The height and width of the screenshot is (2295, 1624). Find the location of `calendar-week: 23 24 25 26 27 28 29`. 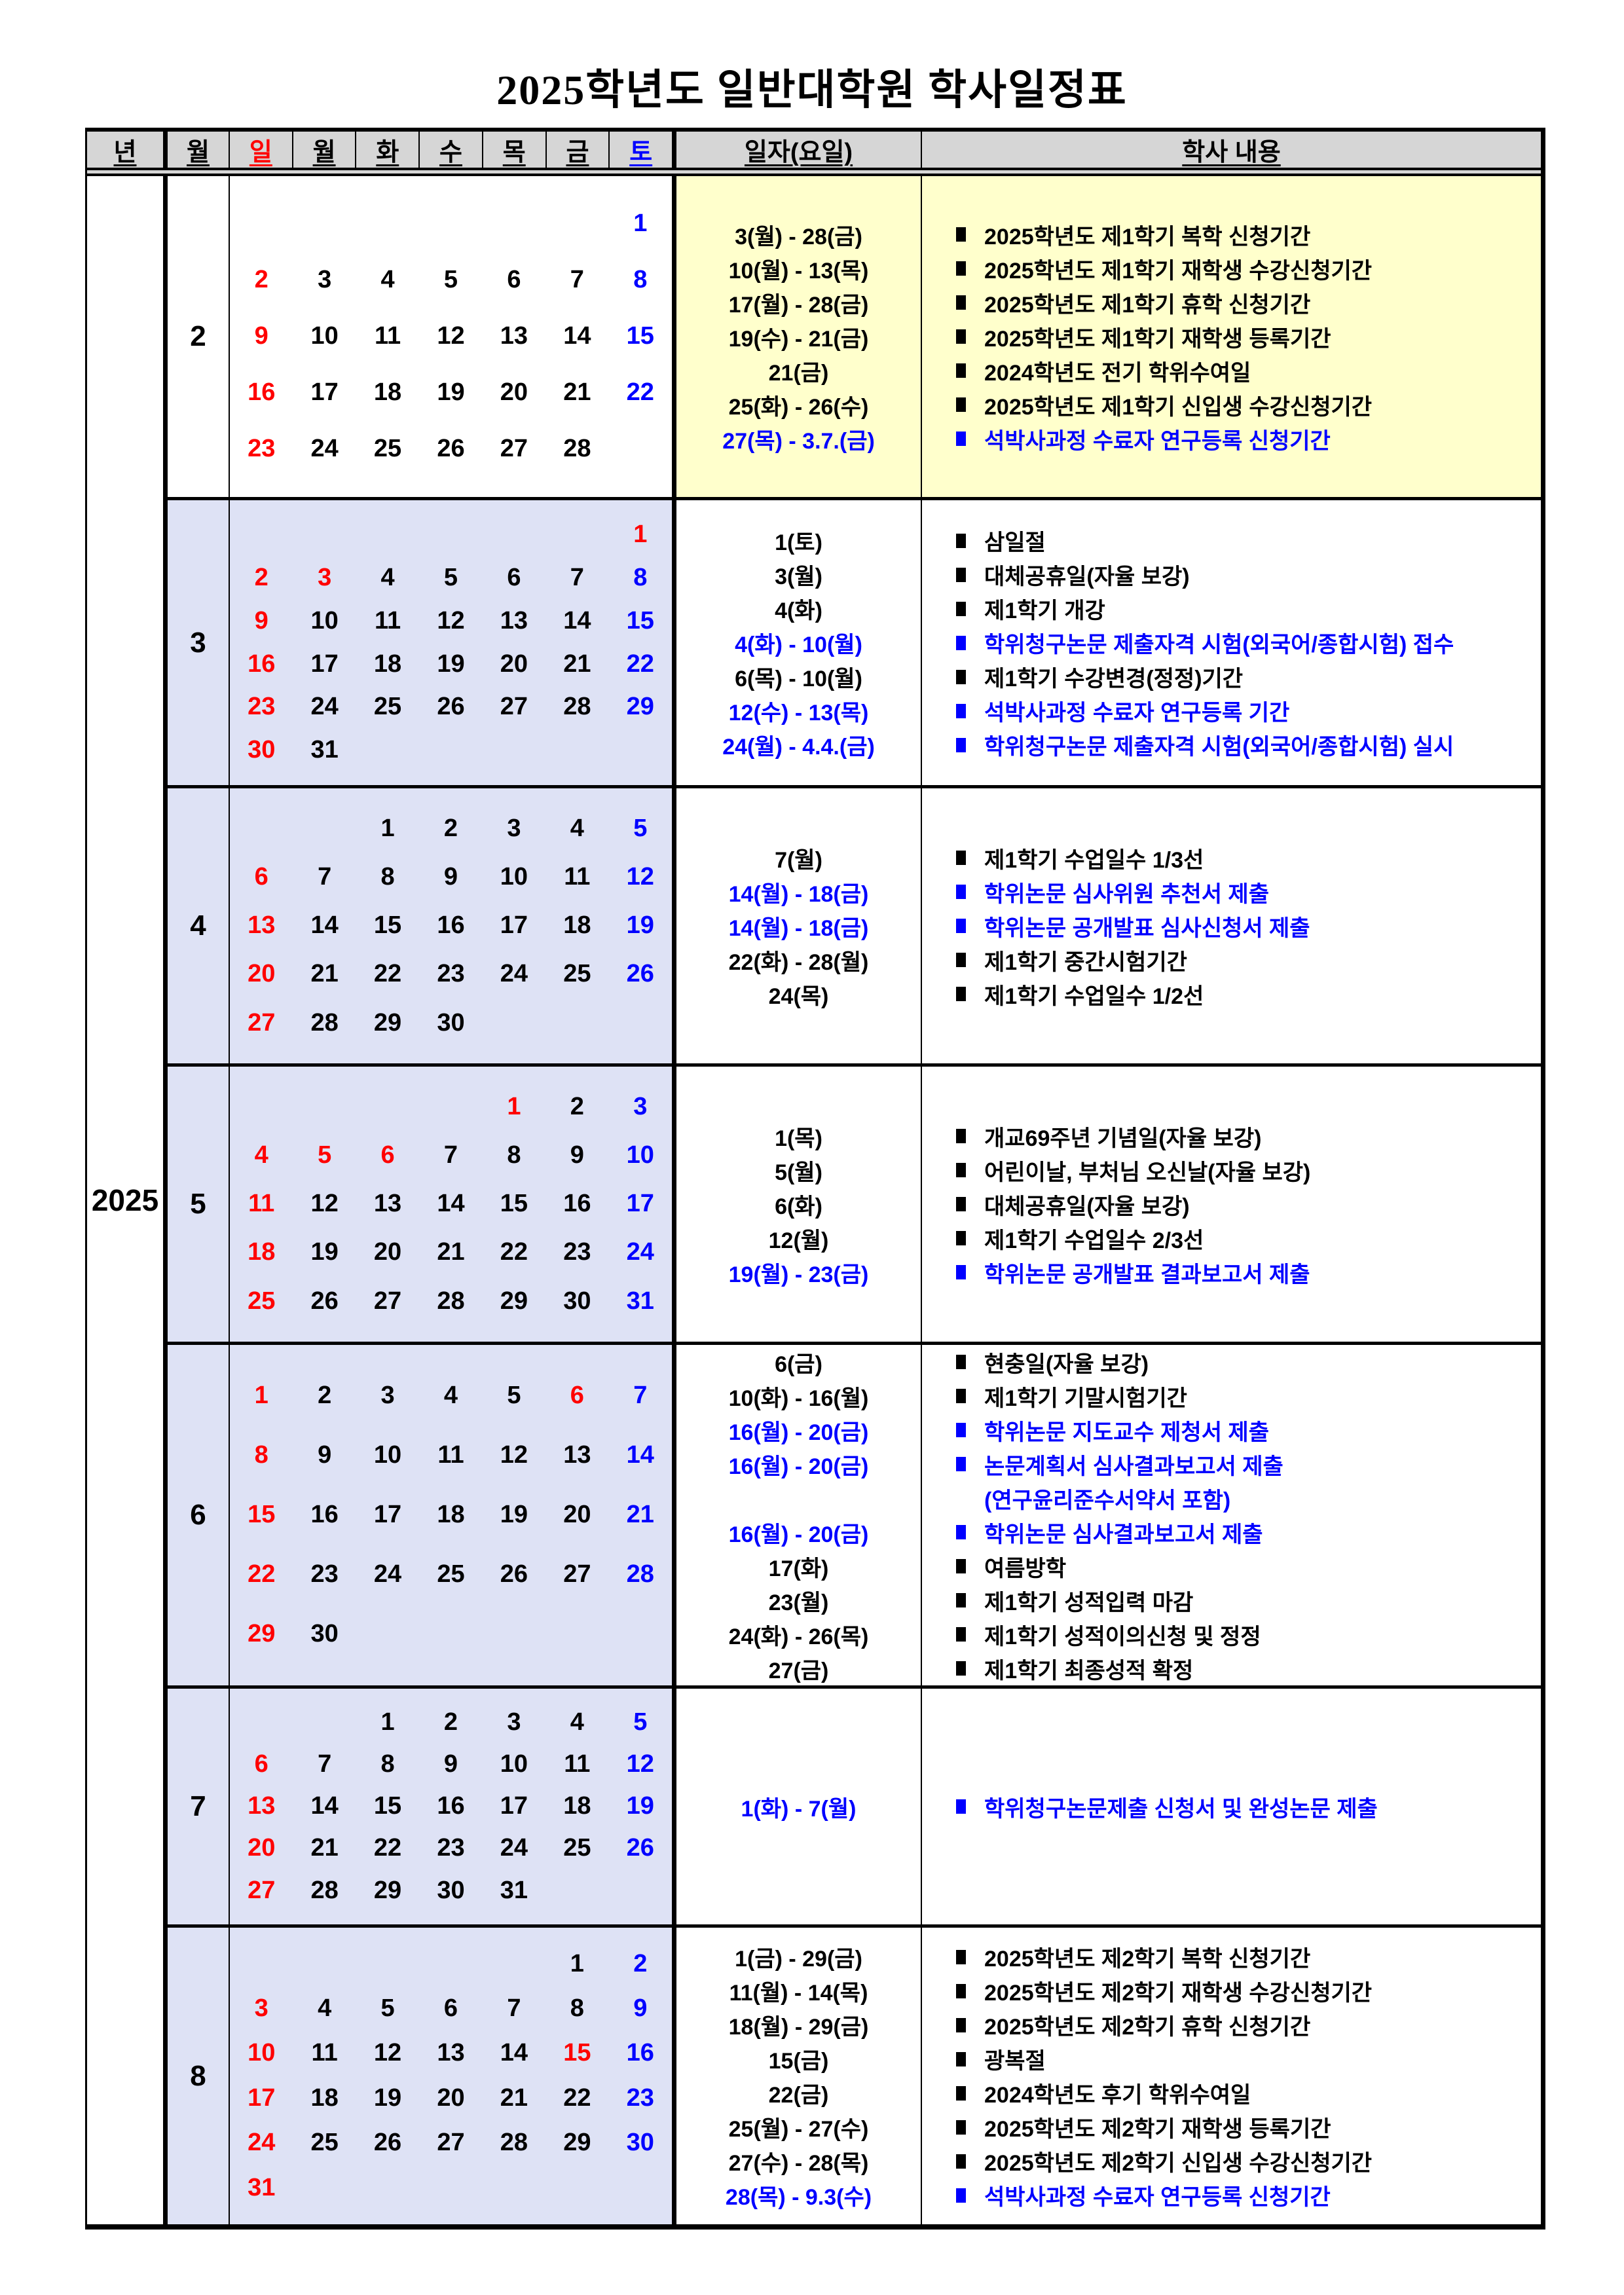

calendar-week: 23 24 25 26 27 28 29 is located at coordinates (451, 707).